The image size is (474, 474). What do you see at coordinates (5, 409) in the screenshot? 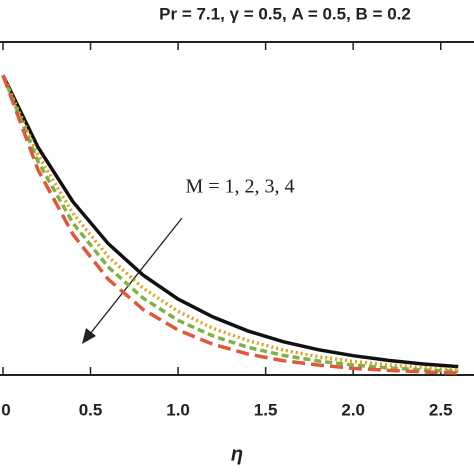
I see `x-tick-label: 0` at bounding box center [5, 409].